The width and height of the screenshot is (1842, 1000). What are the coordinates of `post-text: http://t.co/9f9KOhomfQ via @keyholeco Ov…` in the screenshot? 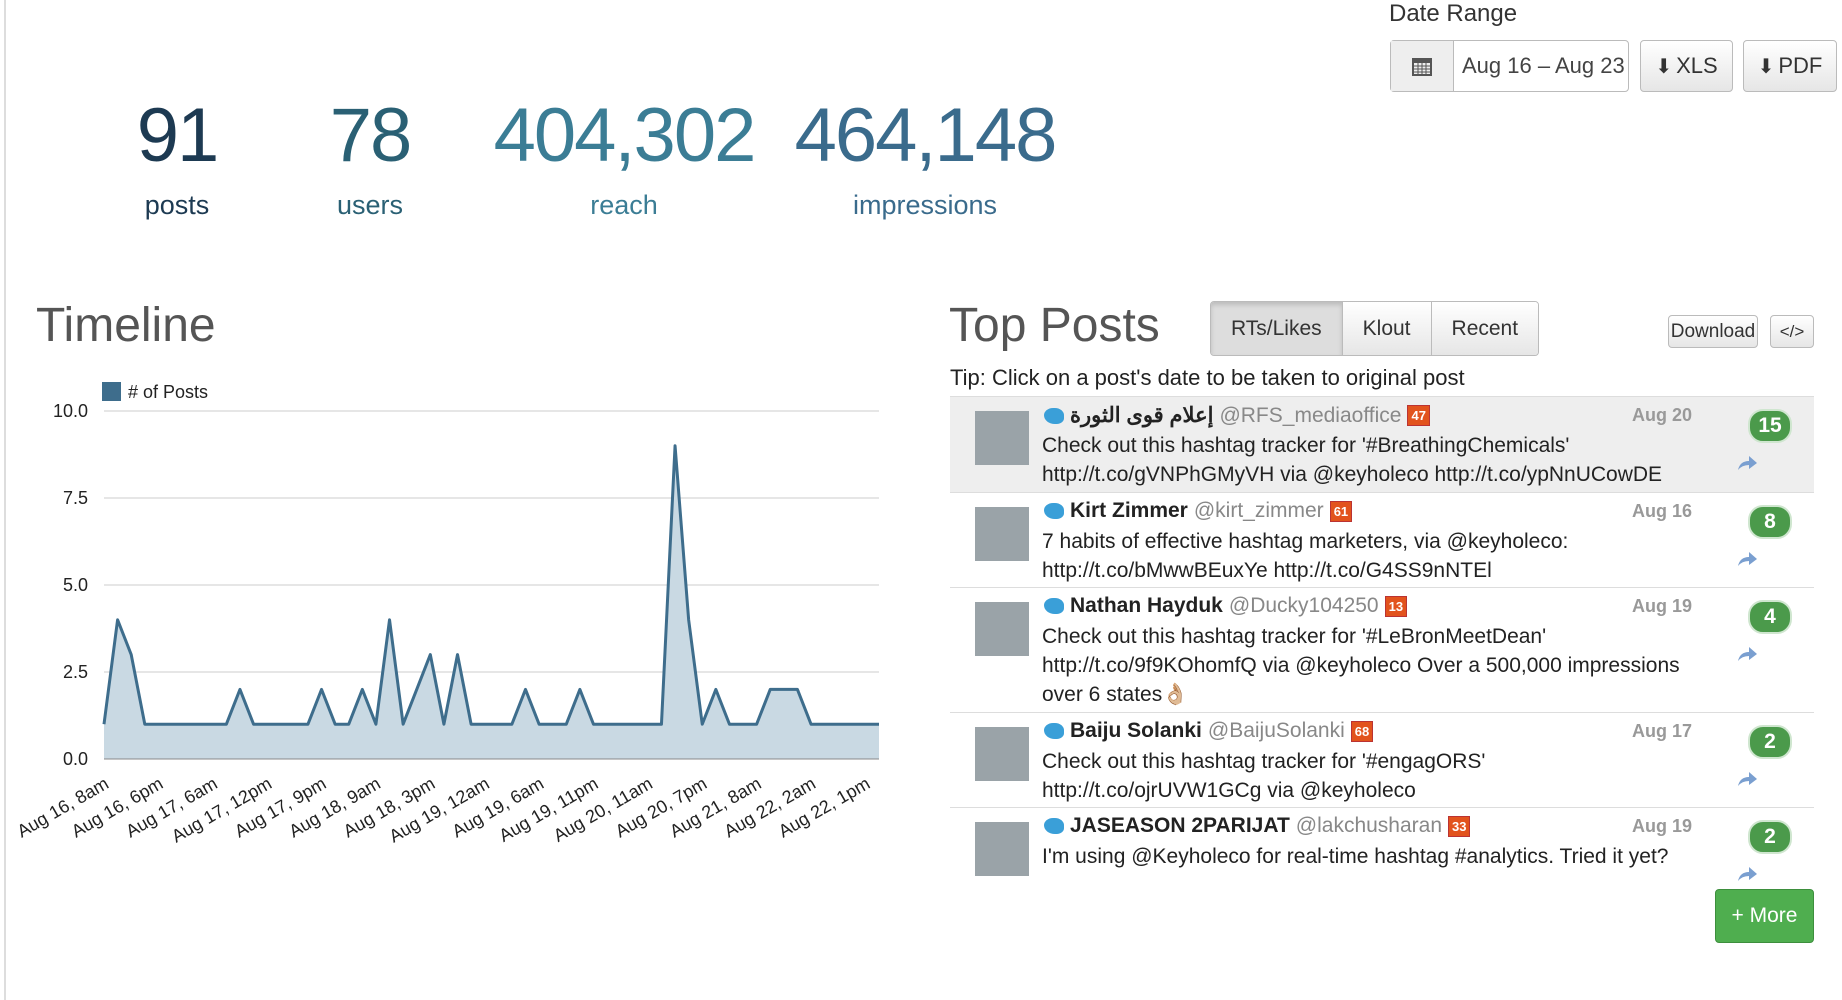 It's located at (1361, 665).